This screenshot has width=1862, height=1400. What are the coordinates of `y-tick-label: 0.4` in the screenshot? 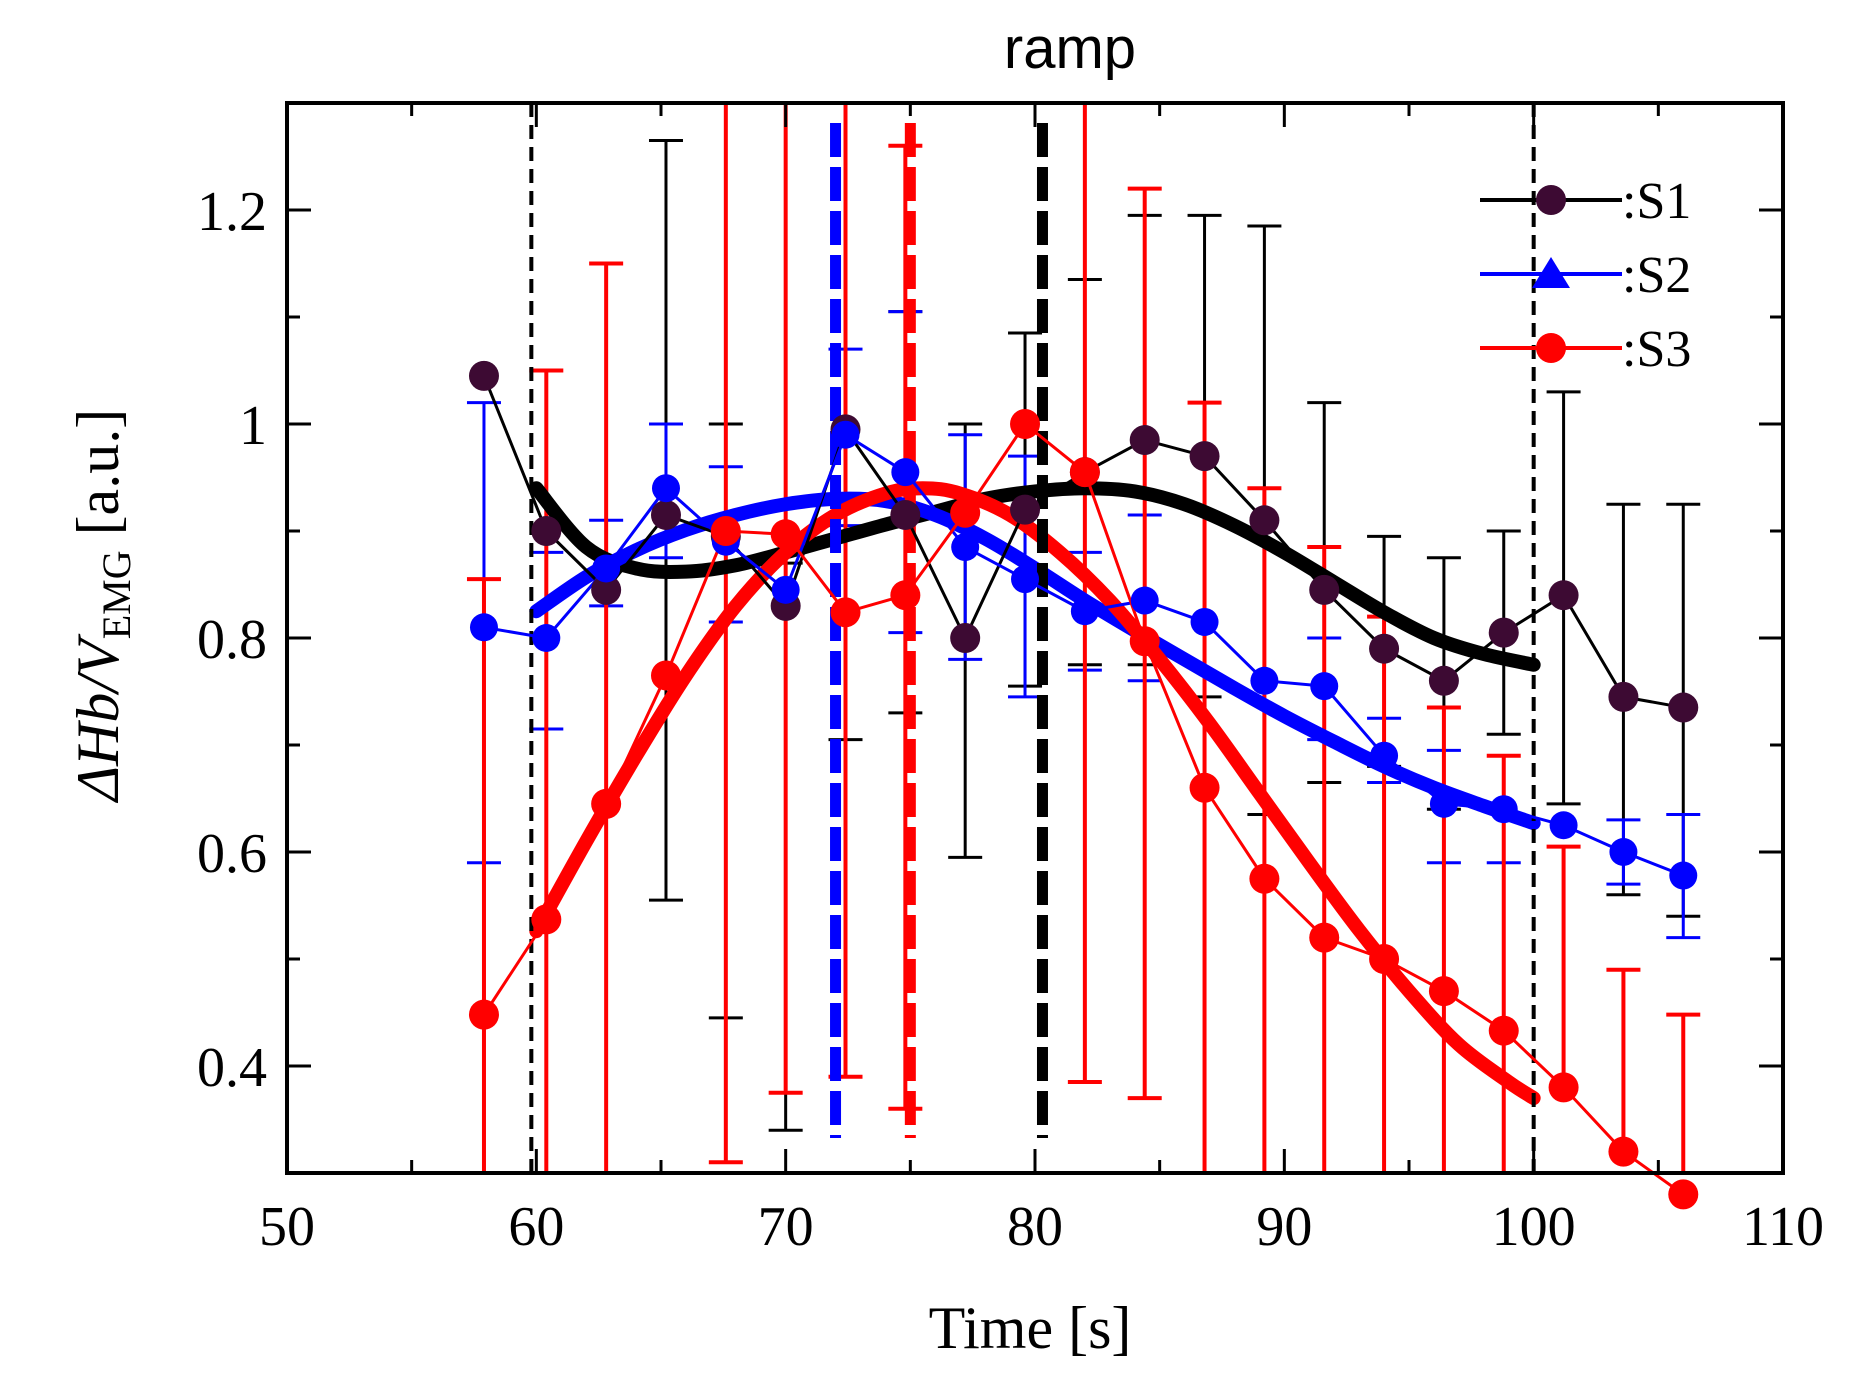 It's located at (232, 1068).